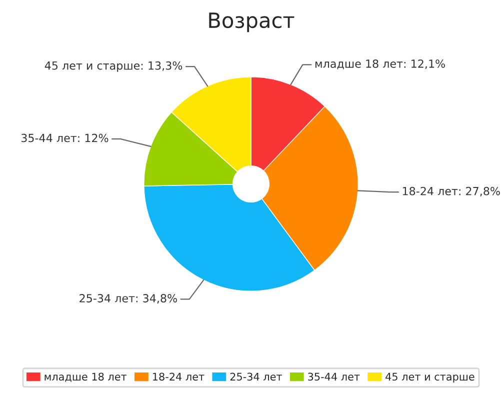 The image size is (502, 400). Describe the element at coordinates (64, 138) in the screenshot. I see `data-label: 35-44 лет: 12%` at that location.